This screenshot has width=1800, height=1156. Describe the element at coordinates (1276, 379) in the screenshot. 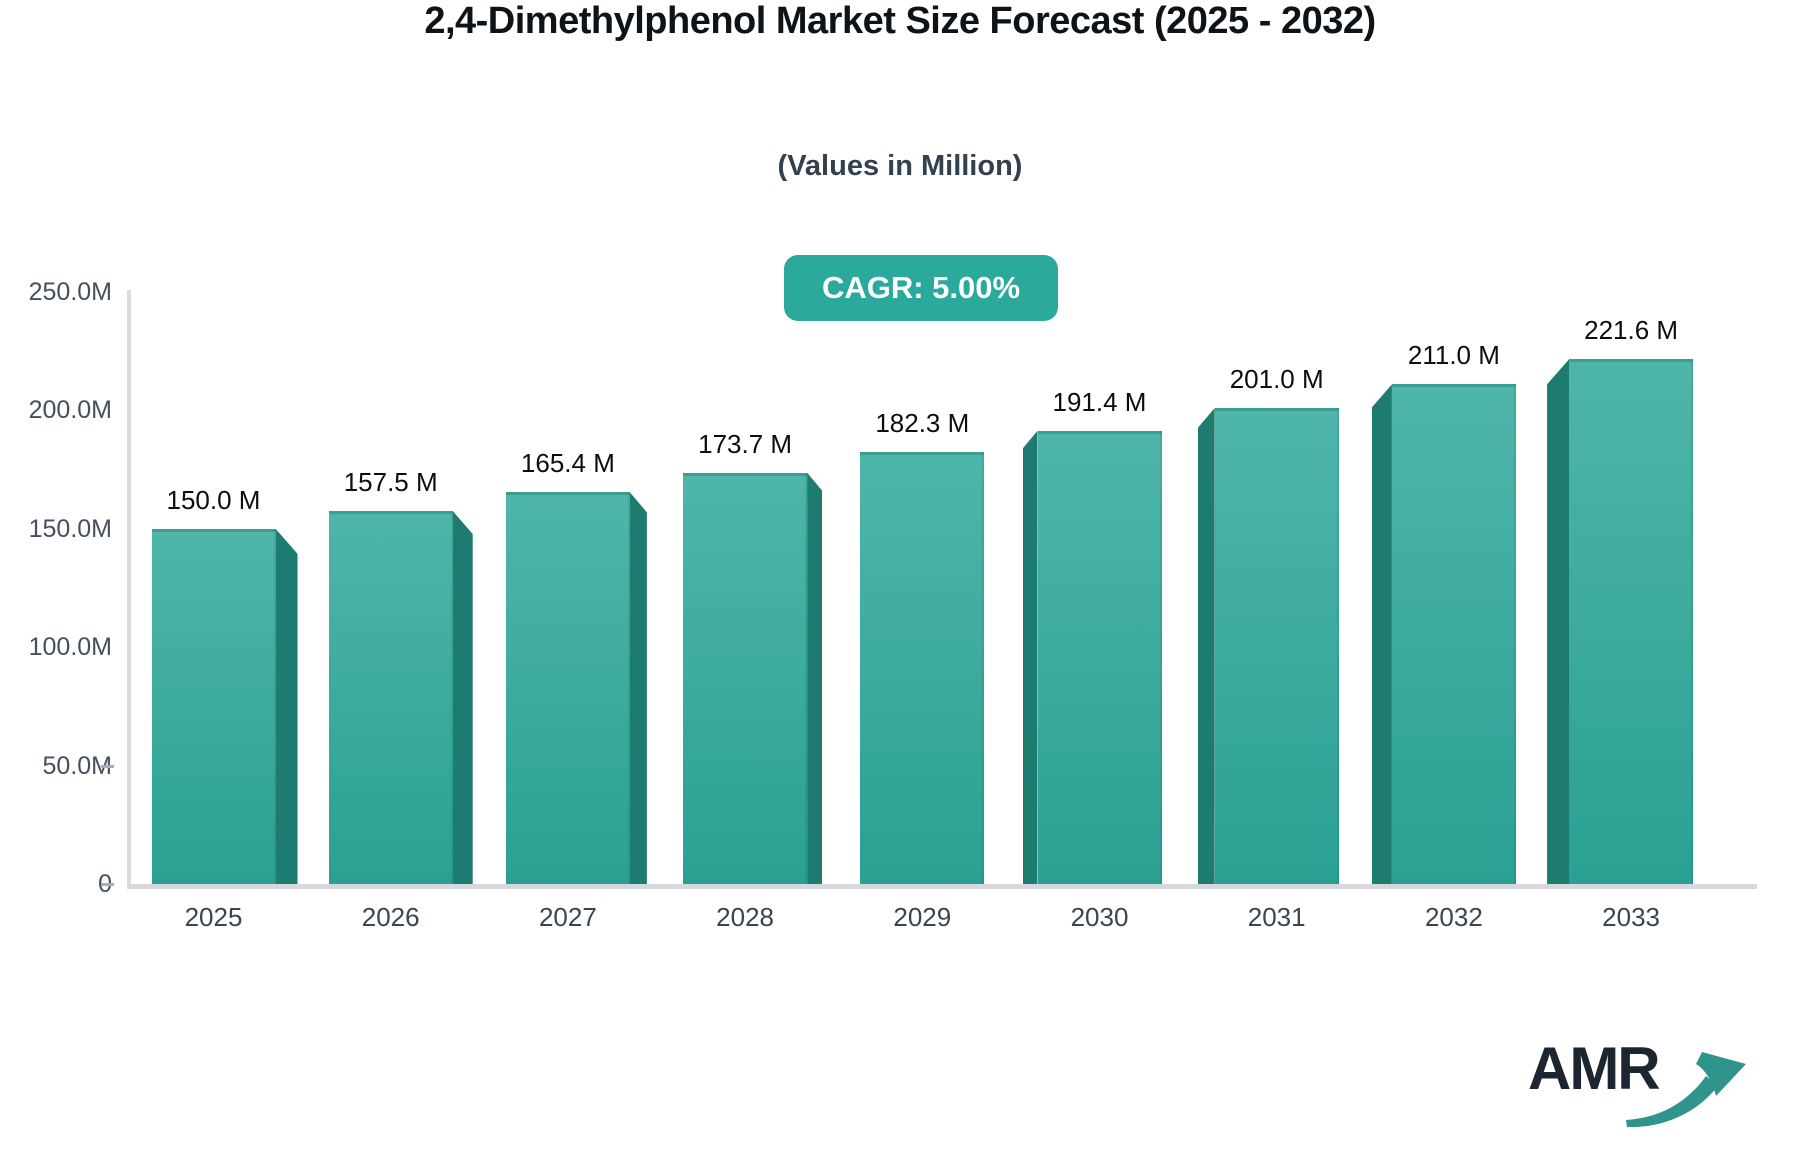

I see `bar-value-label: 201.0 M` at that location.